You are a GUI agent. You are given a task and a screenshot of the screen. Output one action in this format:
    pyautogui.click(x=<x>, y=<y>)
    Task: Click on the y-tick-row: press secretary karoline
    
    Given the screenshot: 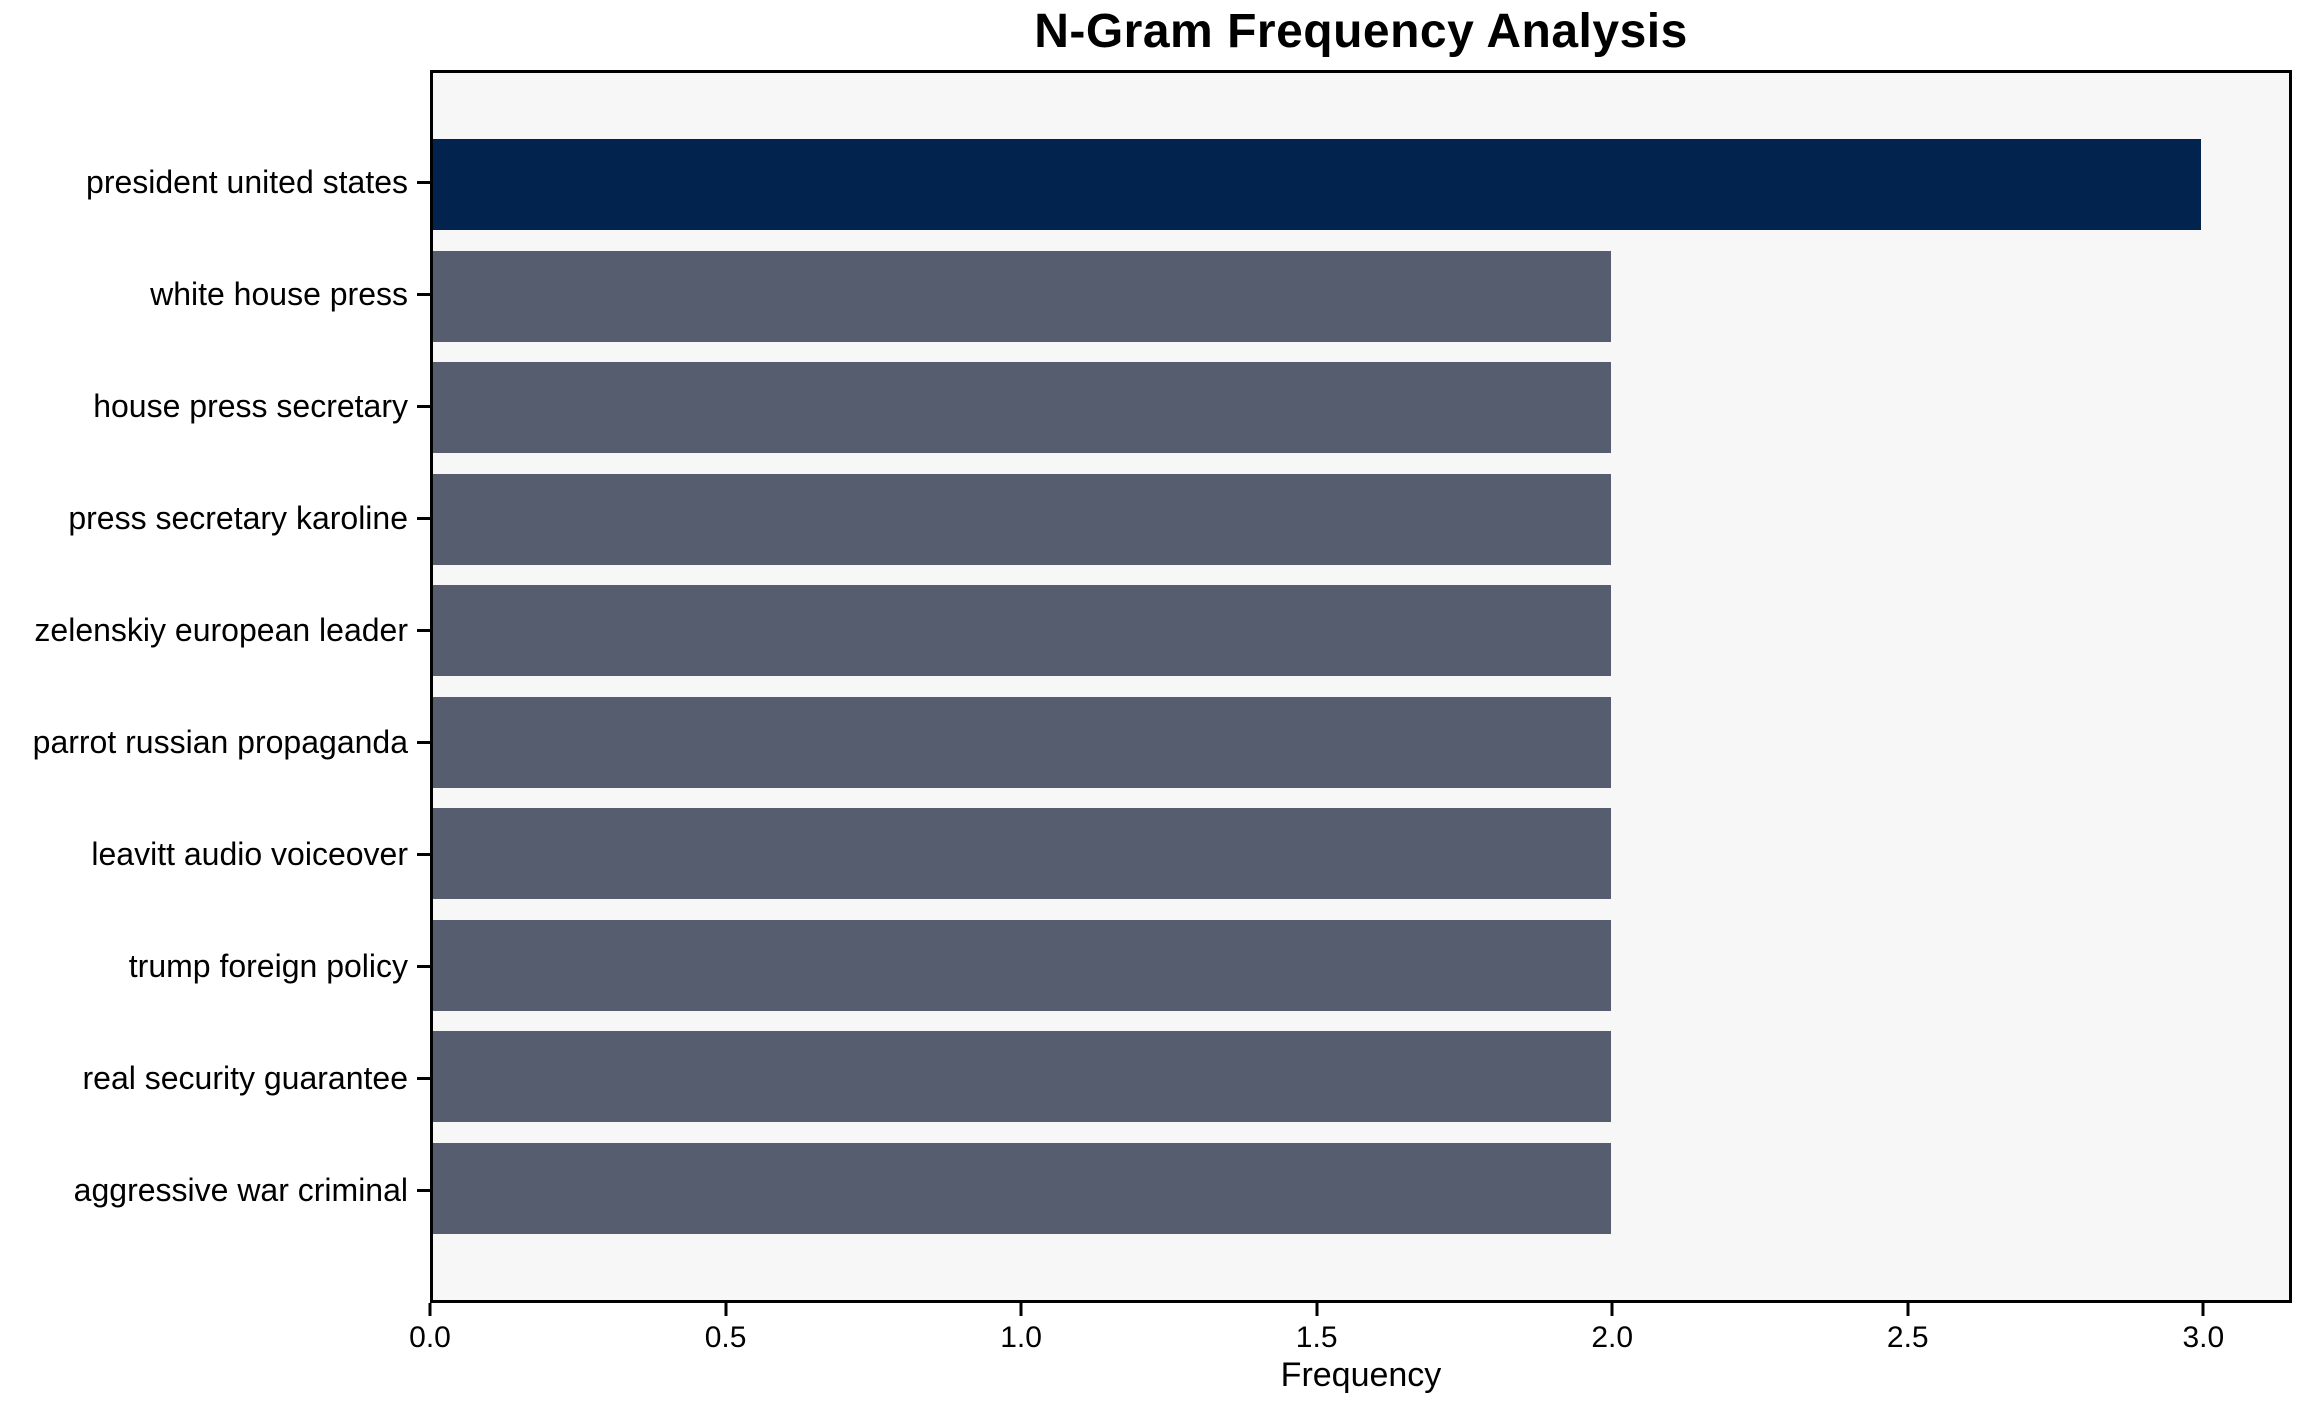 What is the action you would take?
    pyautogui.click(x=215, y=518)
    